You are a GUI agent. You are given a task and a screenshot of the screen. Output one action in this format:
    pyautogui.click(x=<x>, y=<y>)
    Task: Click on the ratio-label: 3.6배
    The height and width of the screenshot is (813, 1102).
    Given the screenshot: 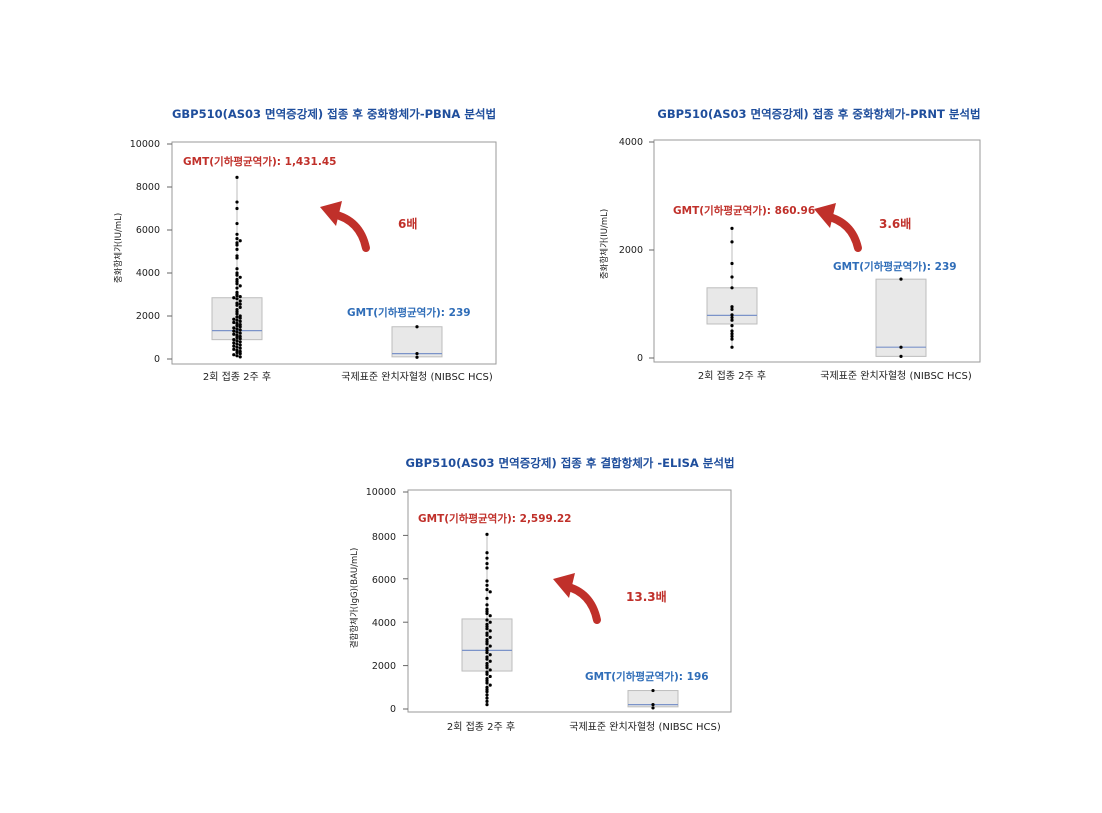 What is the action you would take?
    pyautogui.click(x=895, y=223)
    